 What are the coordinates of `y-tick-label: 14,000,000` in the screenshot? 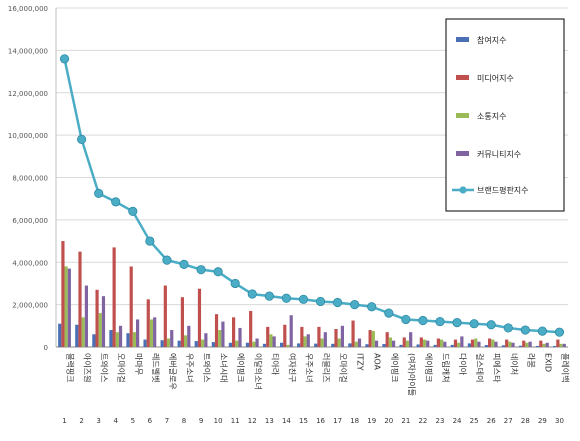 It's located at (28, 51).